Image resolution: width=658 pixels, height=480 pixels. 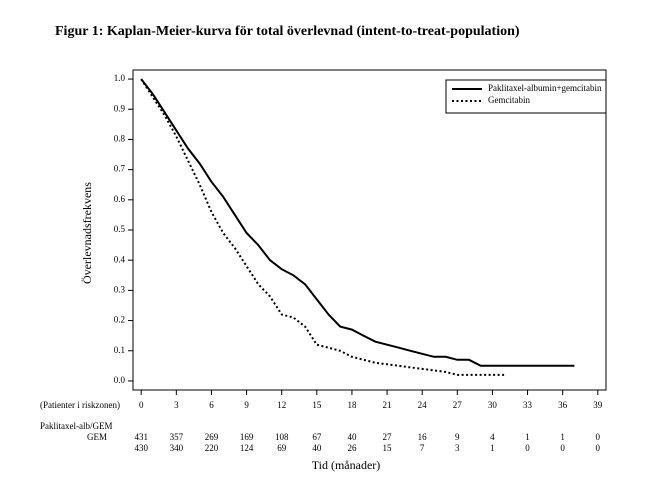 I want to click on risk-count: 357, so click(x=177, y=437).